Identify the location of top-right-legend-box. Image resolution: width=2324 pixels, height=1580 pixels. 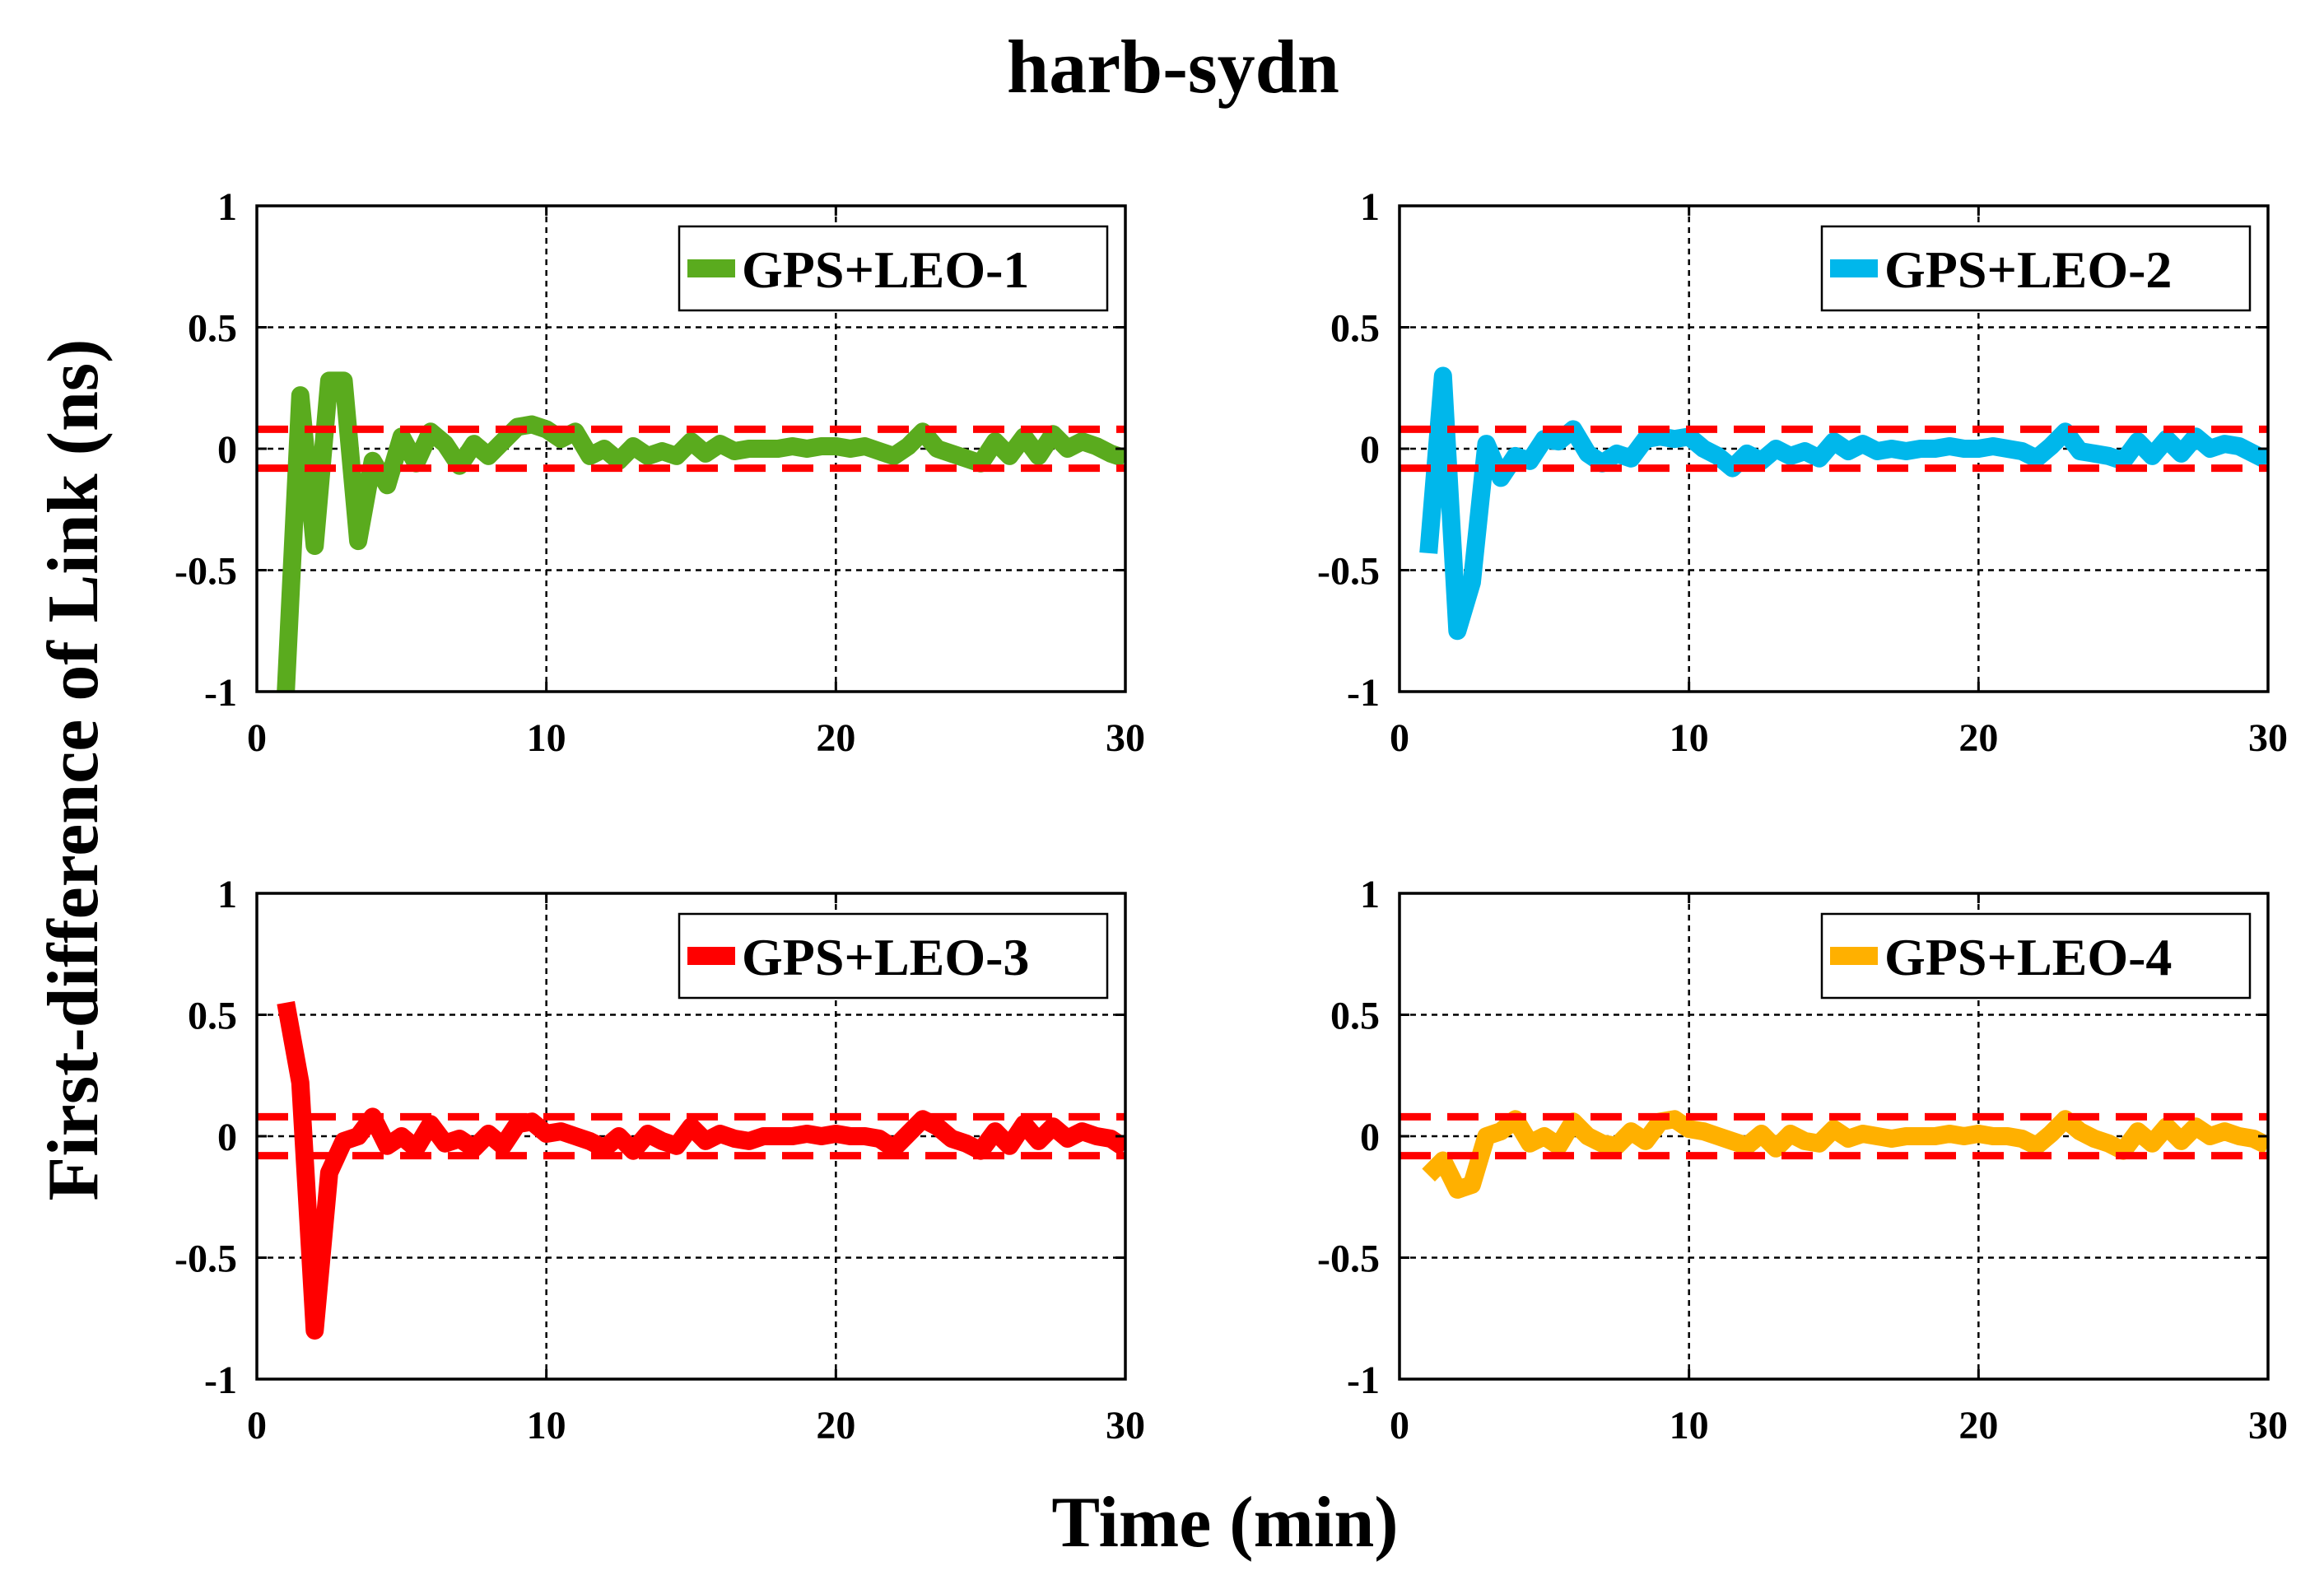
(2036, 268).